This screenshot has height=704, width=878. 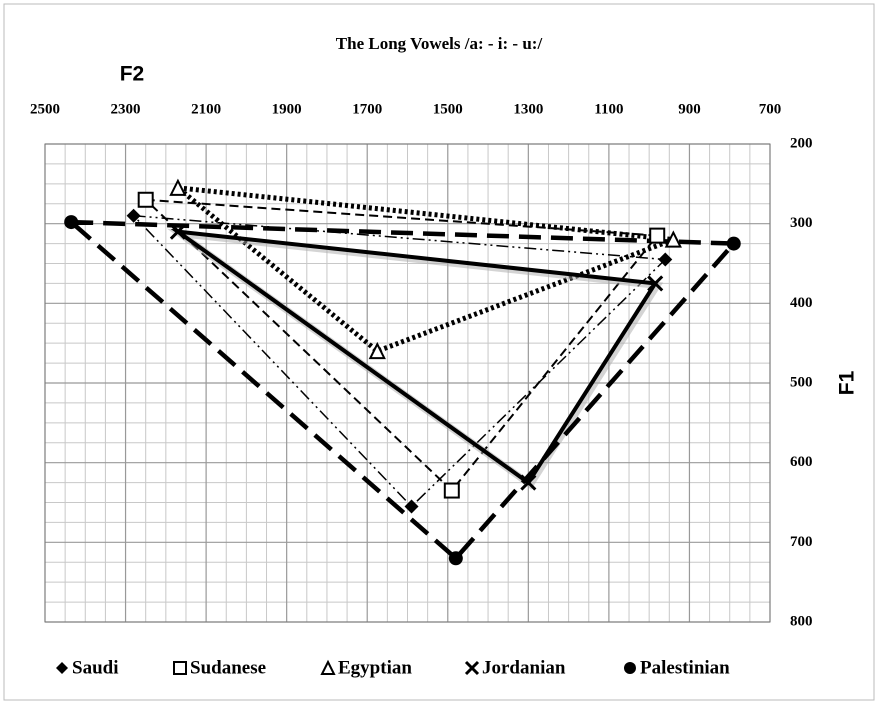 What do you see at coordinates (770, 109) in the screenshot?
I see `x-tick-label: 700` at bounding box center [770, 109].